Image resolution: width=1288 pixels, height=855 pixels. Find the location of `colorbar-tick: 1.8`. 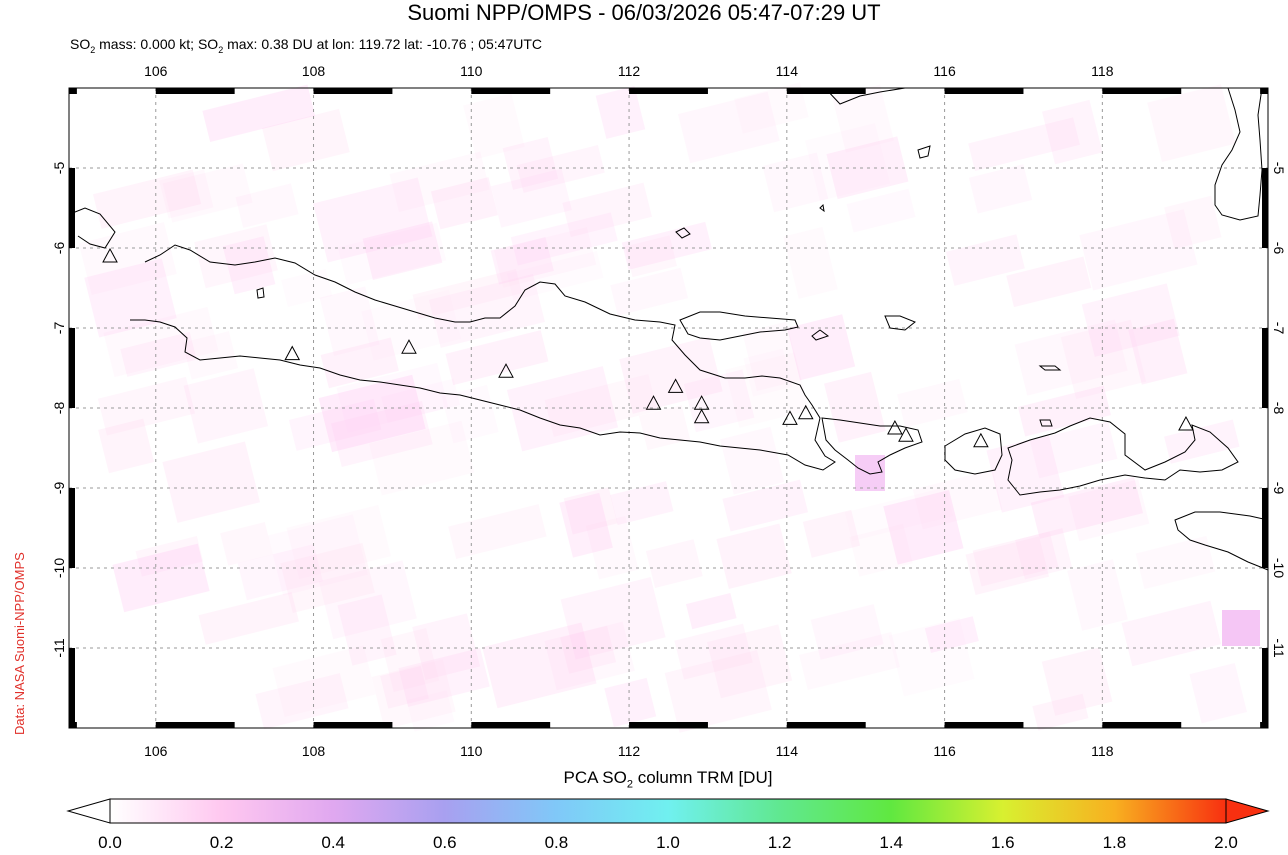

colorbar-tick: 1.8 is located at coordinates (1115, 842).